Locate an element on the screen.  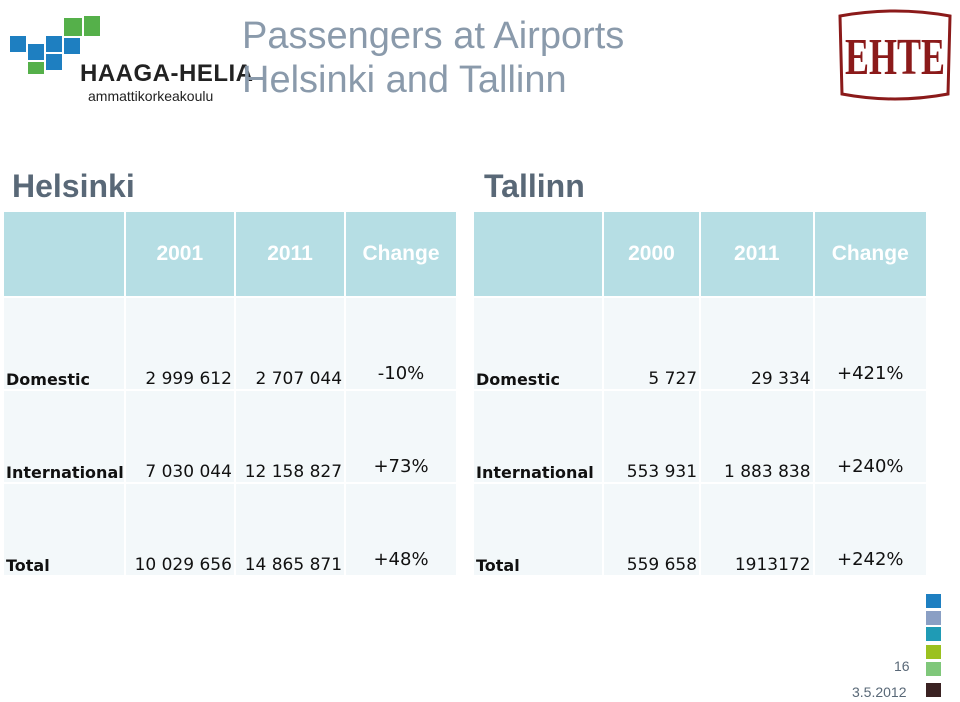
value-cell: 29 334 is located at coordinates (757, 343).